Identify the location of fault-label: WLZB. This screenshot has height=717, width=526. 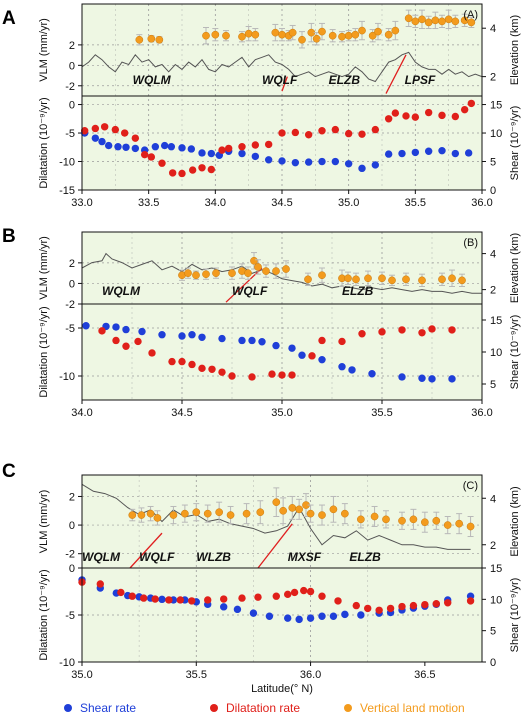
(213, 557).